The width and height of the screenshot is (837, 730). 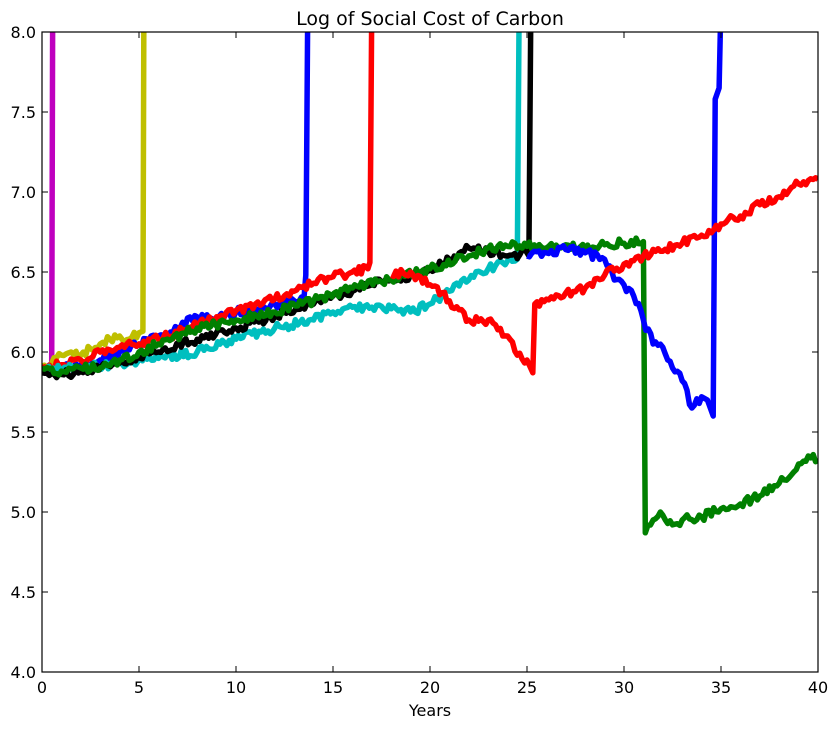 What do you see at coordinates (23, 432) in the screenshot?
I see `y-tick-label: 5.5` at bounding box center [23, 432].